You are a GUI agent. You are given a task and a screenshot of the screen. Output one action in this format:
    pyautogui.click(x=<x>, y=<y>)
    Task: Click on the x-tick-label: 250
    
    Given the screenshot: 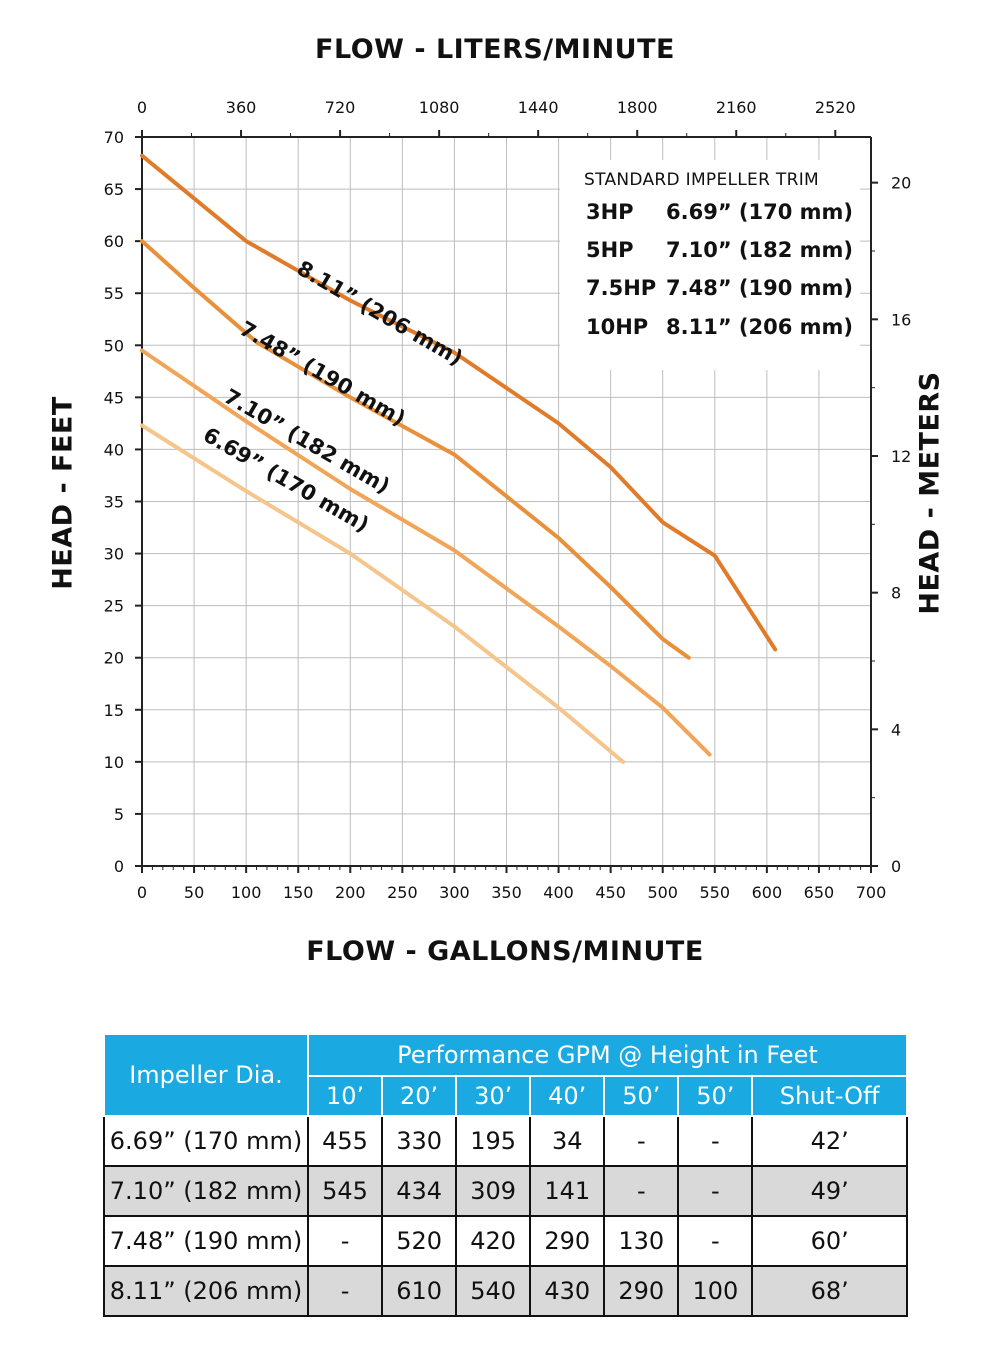 What is the action you would take?
    pyautogui.click(x=402, y=892)
    